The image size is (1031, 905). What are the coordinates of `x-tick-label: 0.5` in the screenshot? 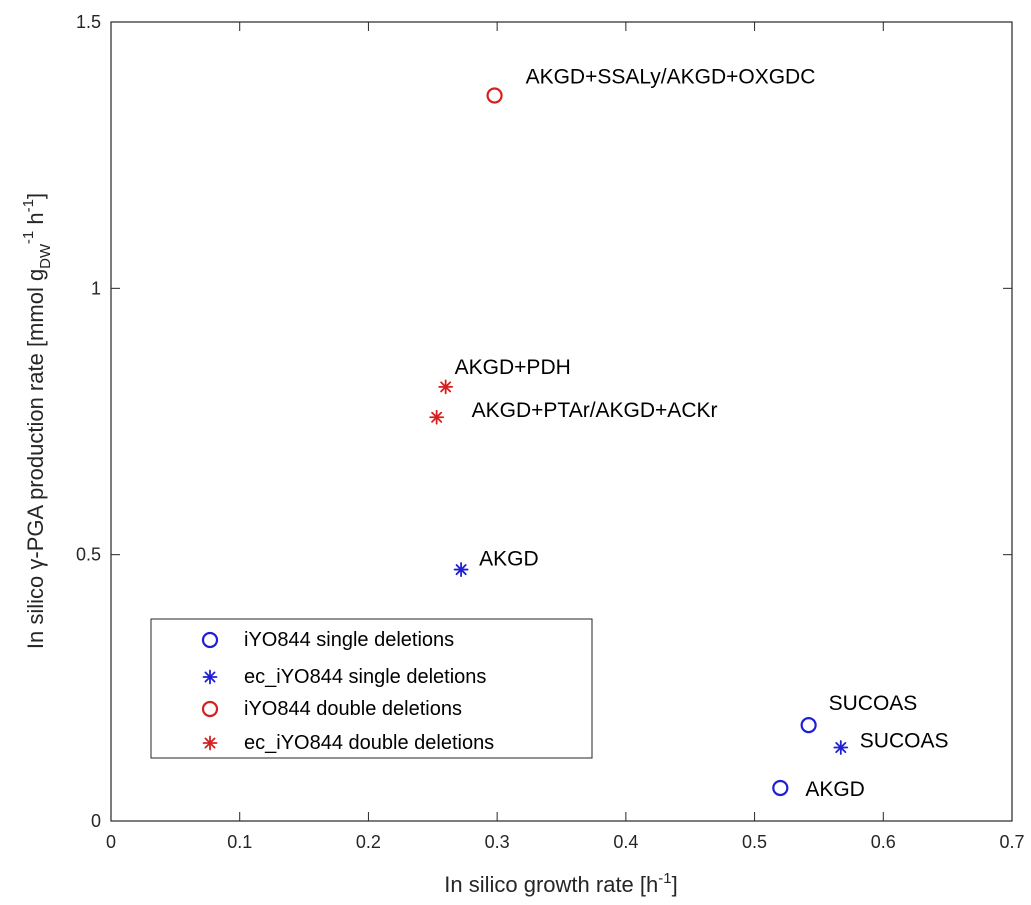 It's located at (754, 842).